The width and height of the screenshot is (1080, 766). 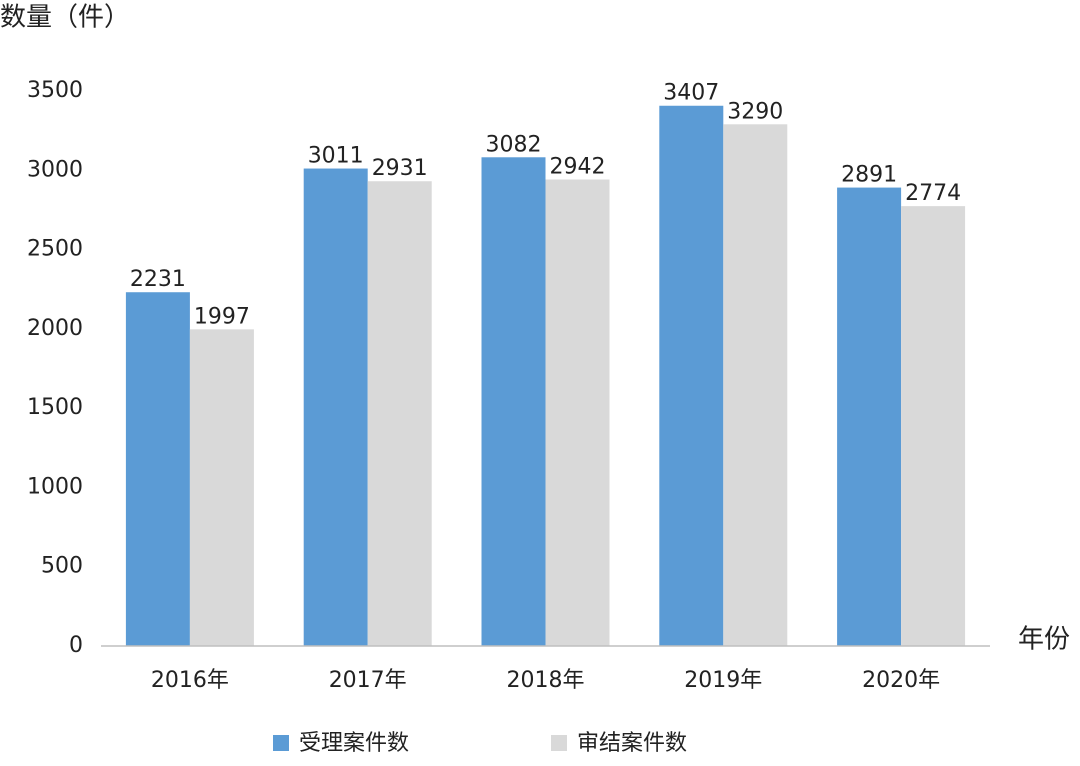 What do you see at coordinates (632, 743) in the screenshot?
I see `legend-label: 审结案件数` at bounding box center [632, 743].